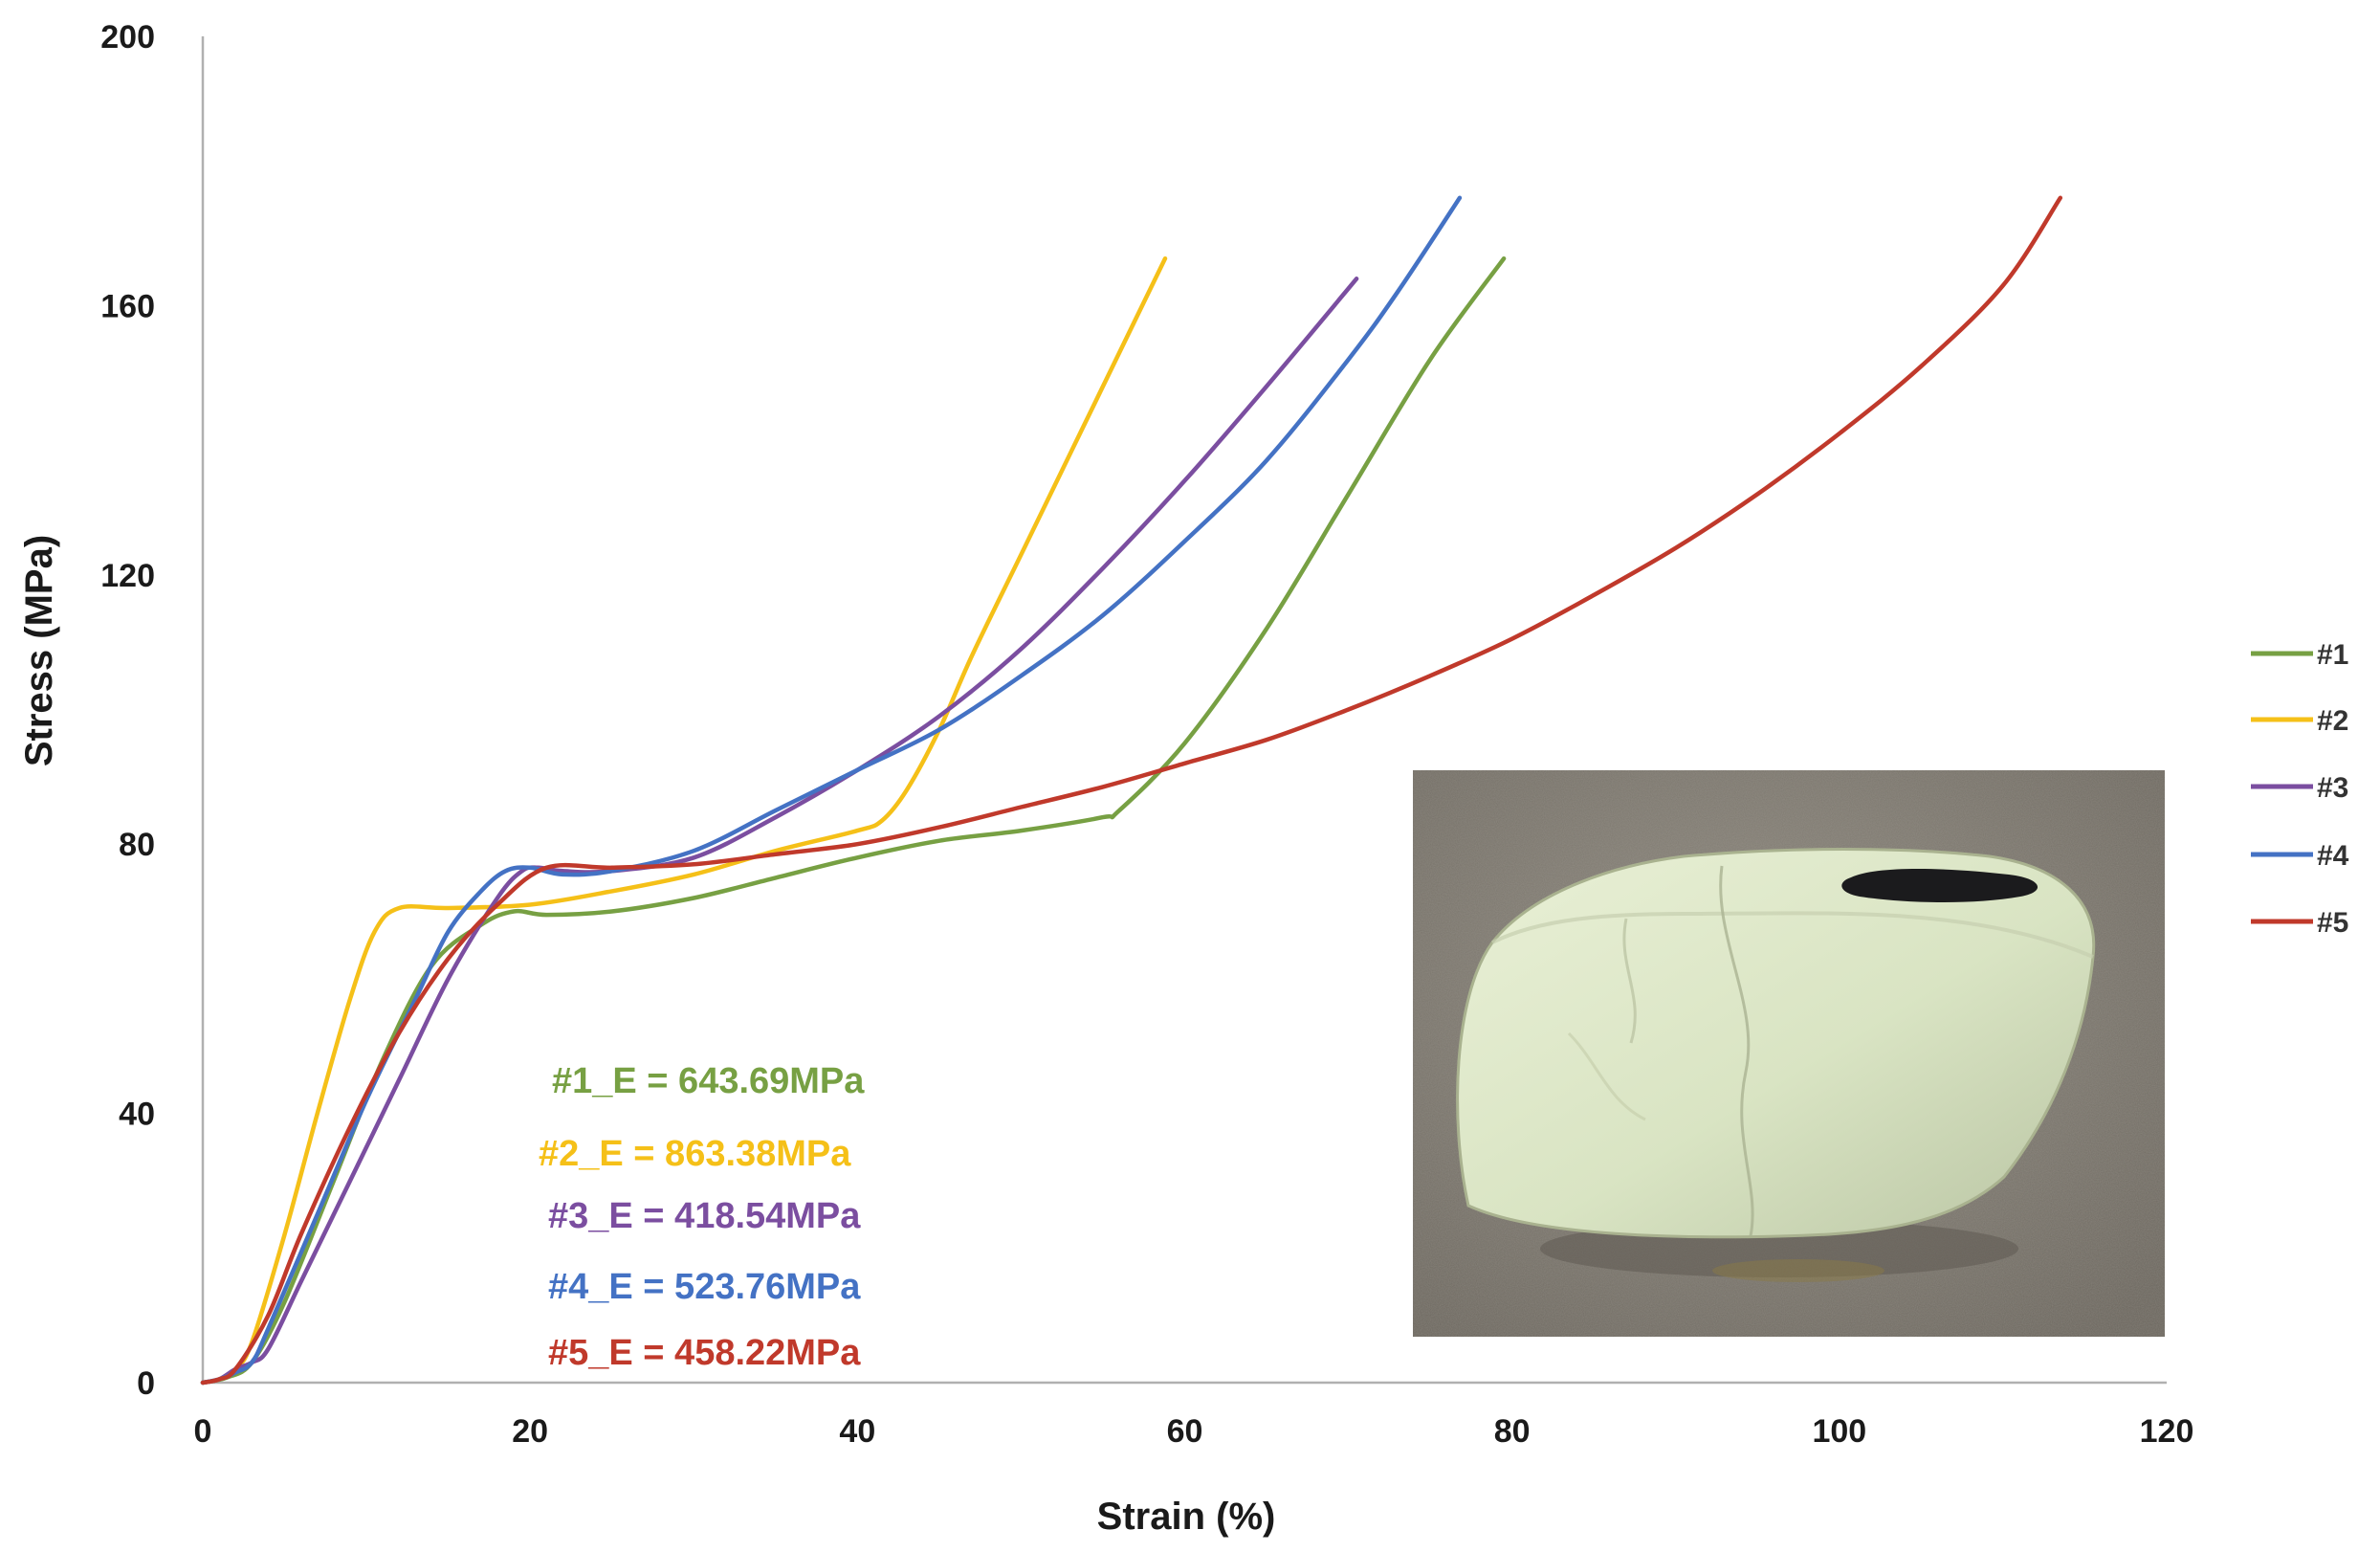 This screenshot has width=2380, height=1552. Describe the element at coordinates (2333, 655) in the screenshot. I see `legend-label-1: #1` at that location.